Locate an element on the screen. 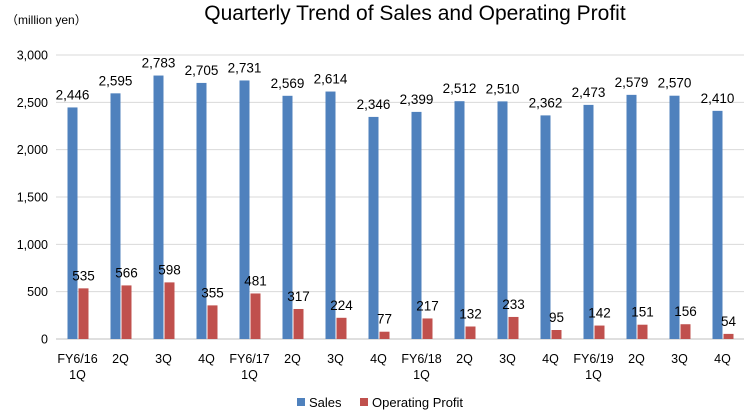 The height and width of the screenshot is (419, 756). y-tick-label: 500 is located at coordinates (37, 292).